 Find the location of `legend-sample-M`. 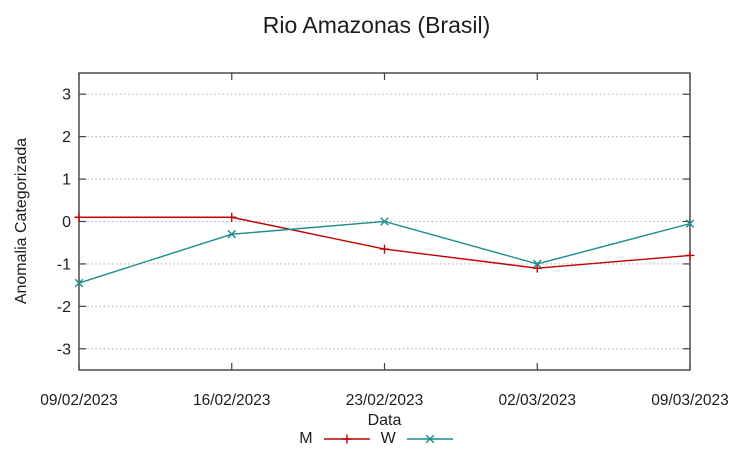

legend-sample-M is located at coordinates (346, 439).